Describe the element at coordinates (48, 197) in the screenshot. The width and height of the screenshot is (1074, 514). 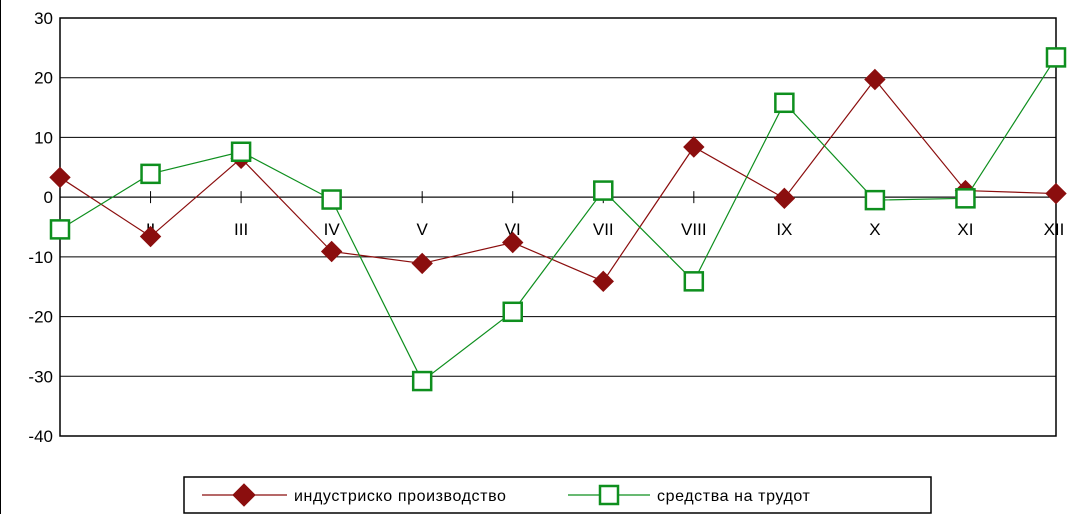
I see `y-tick-label: 0` at that location.